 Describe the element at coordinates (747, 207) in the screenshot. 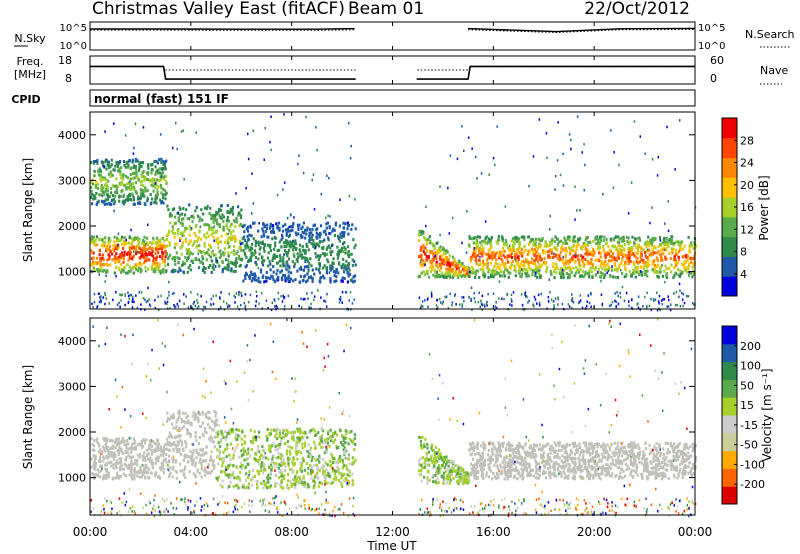

I see `colorbar-tick-label: 16` at that location.